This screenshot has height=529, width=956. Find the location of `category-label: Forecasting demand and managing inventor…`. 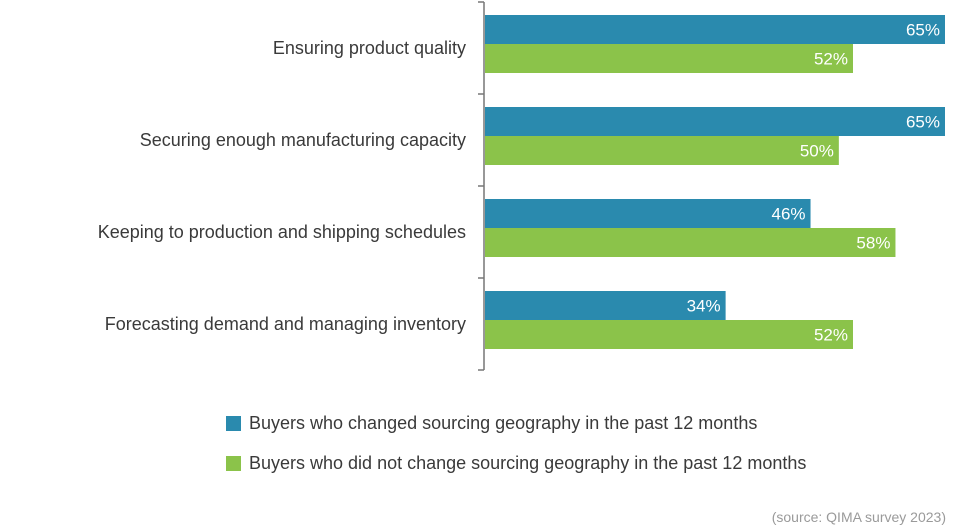

category-label: Forecasting demand and managing inventor… is located at coordinates (285, 324).